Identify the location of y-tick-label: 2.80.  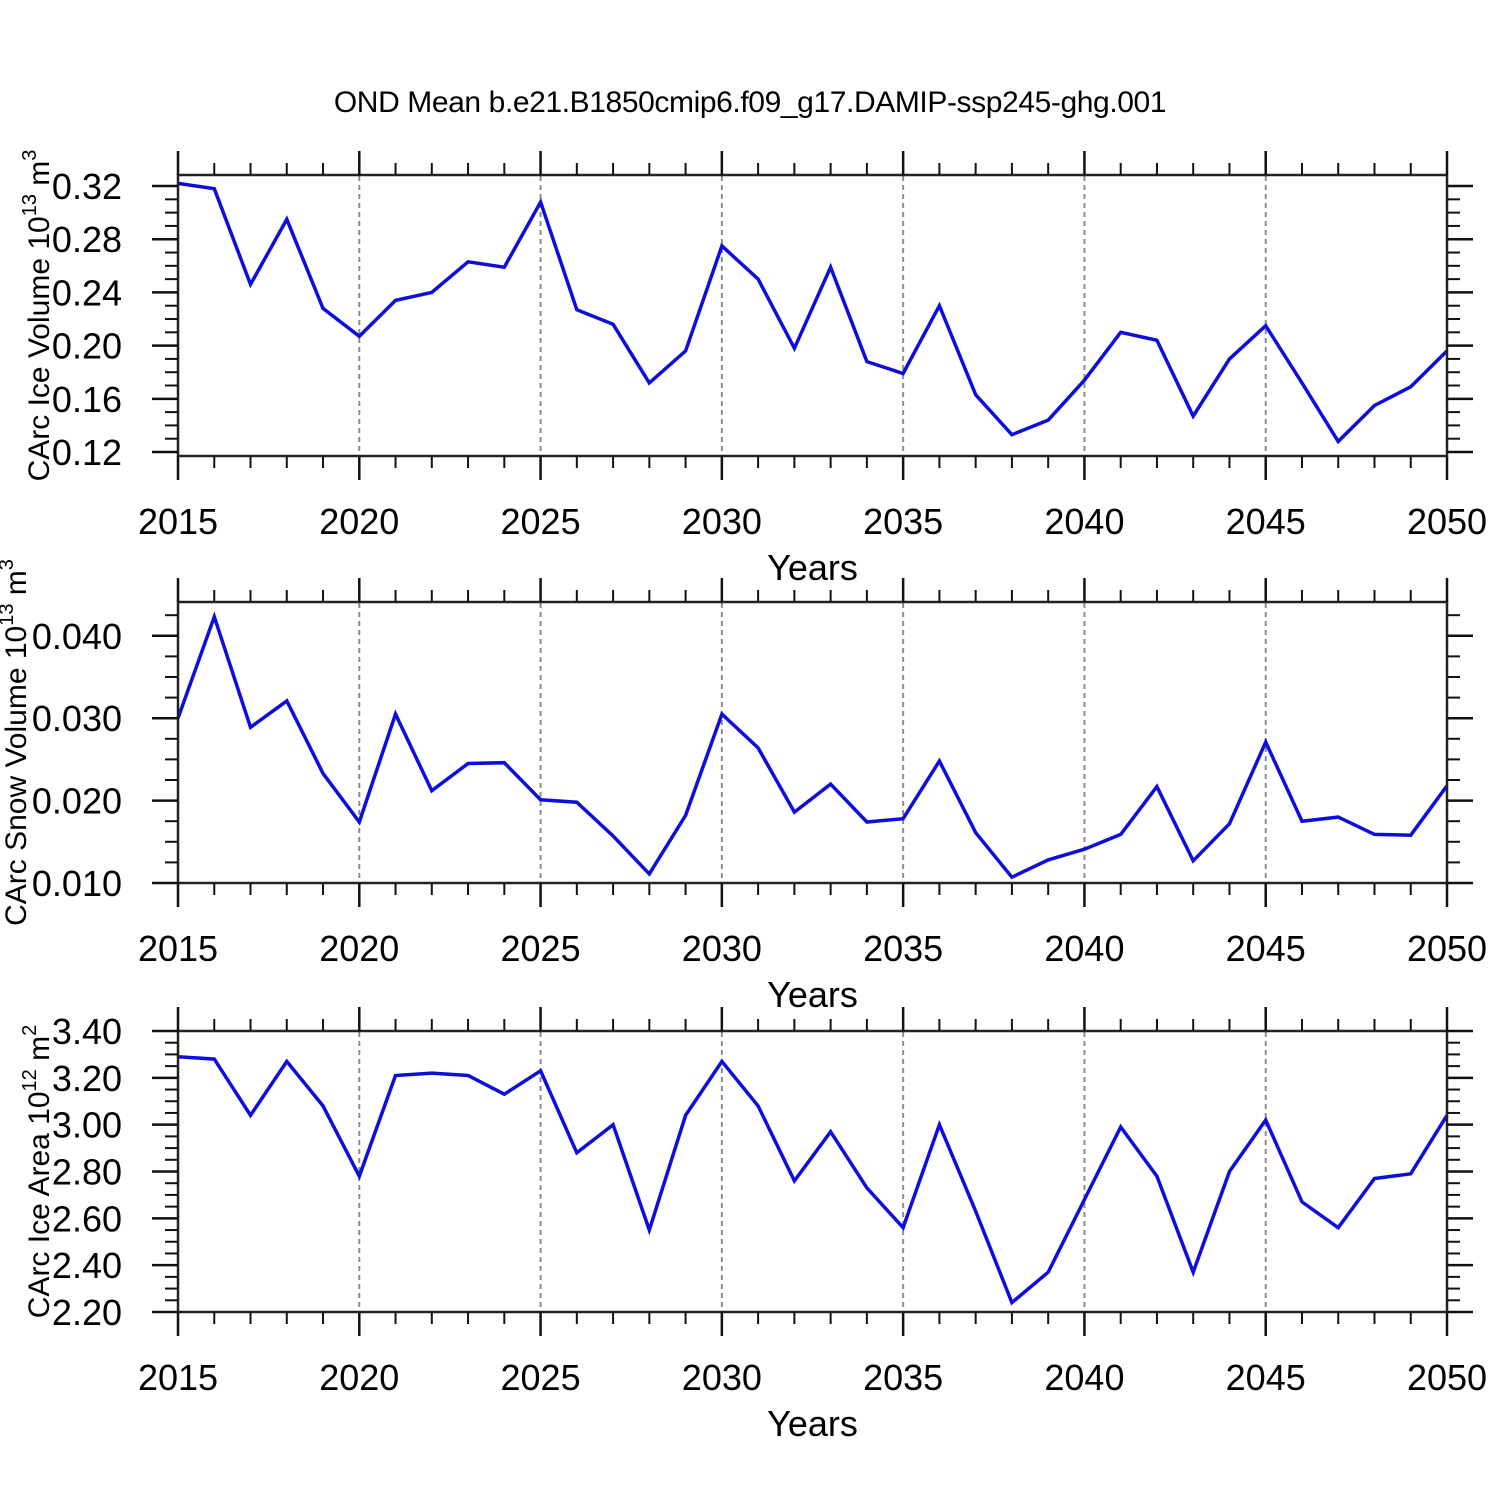
(87, 1172).